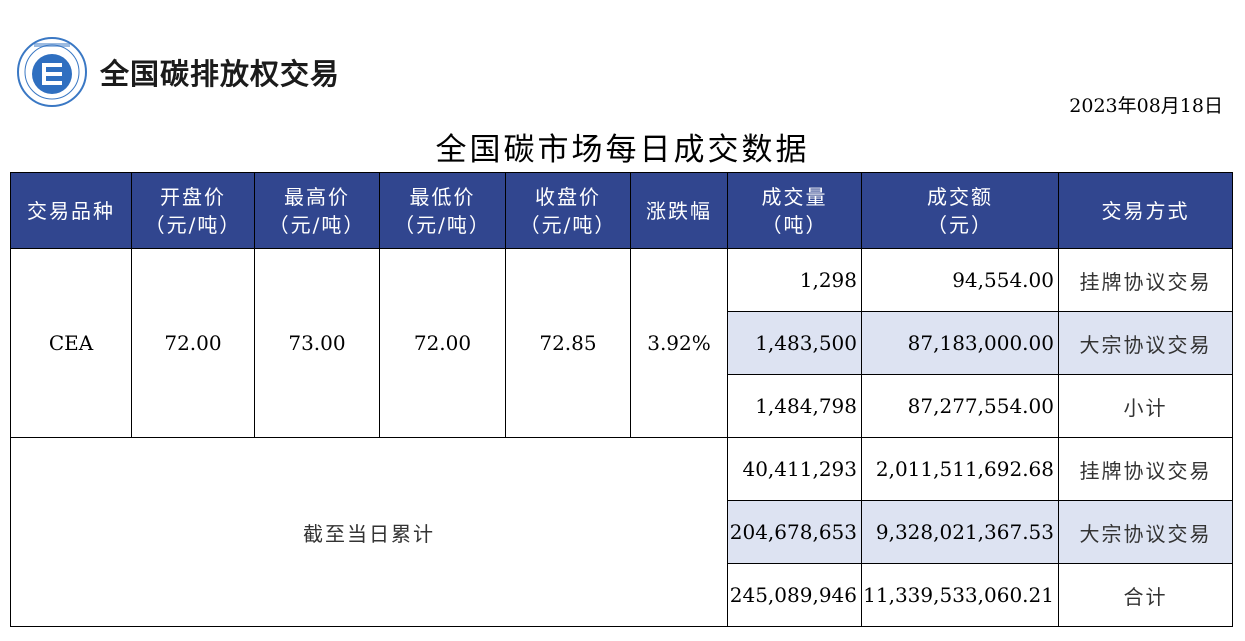 The height and width of the screenshot is (641, 1245). Describe the element at coordinates (679, 210) in the screenshot. I see `header-change: 涨跌幅` at that location.